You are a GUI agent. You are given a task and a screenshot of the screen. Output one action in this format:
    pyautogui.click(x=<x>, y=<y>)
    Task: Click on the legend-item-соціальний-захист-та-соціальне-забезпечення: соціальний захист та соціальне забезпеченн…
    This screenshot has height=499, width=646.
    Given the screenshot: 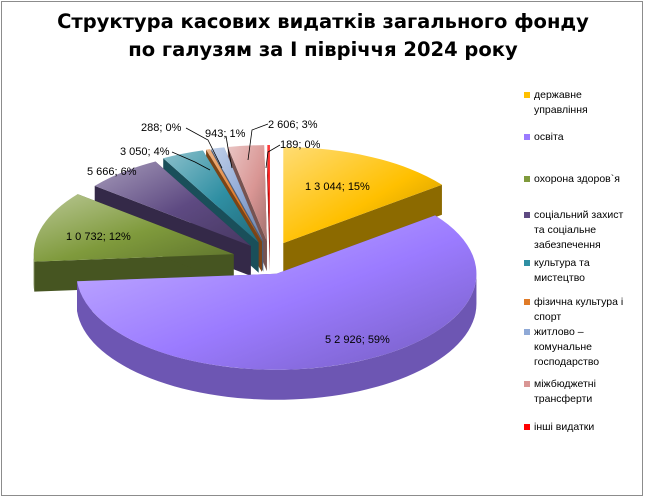 What is the action you would take?
    pyautogui.click(x=584, y=230)
    